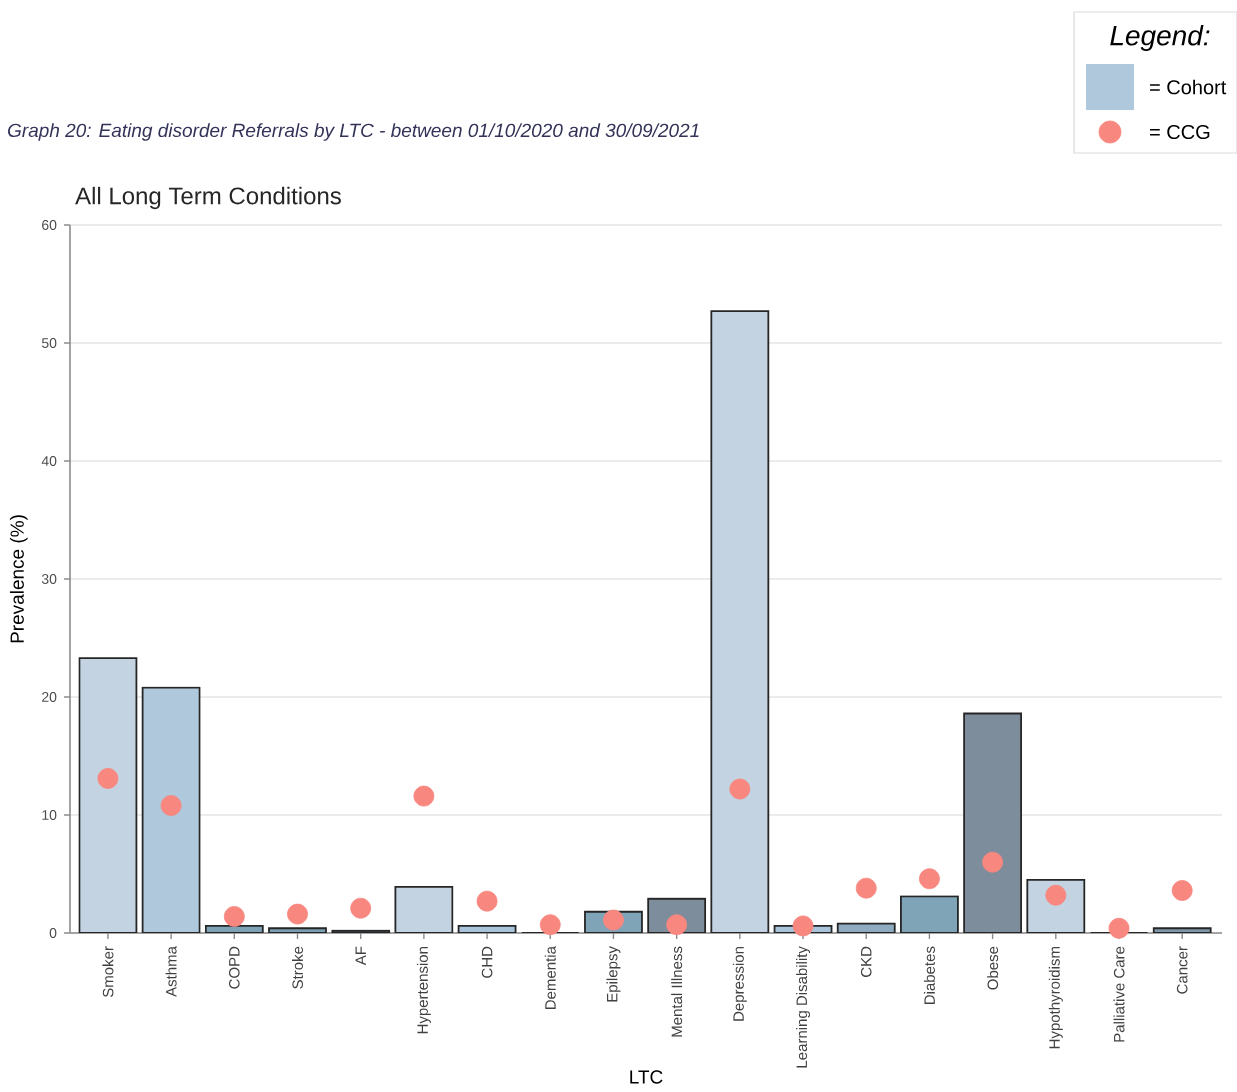 Image resolution: width=1237 pixels, height=1092 pixels. What do you see at coordinates (208, 198) in the screenshot?
I see `chart-subtitle: All Long Term Conditions` at bounding box center [208, 198].